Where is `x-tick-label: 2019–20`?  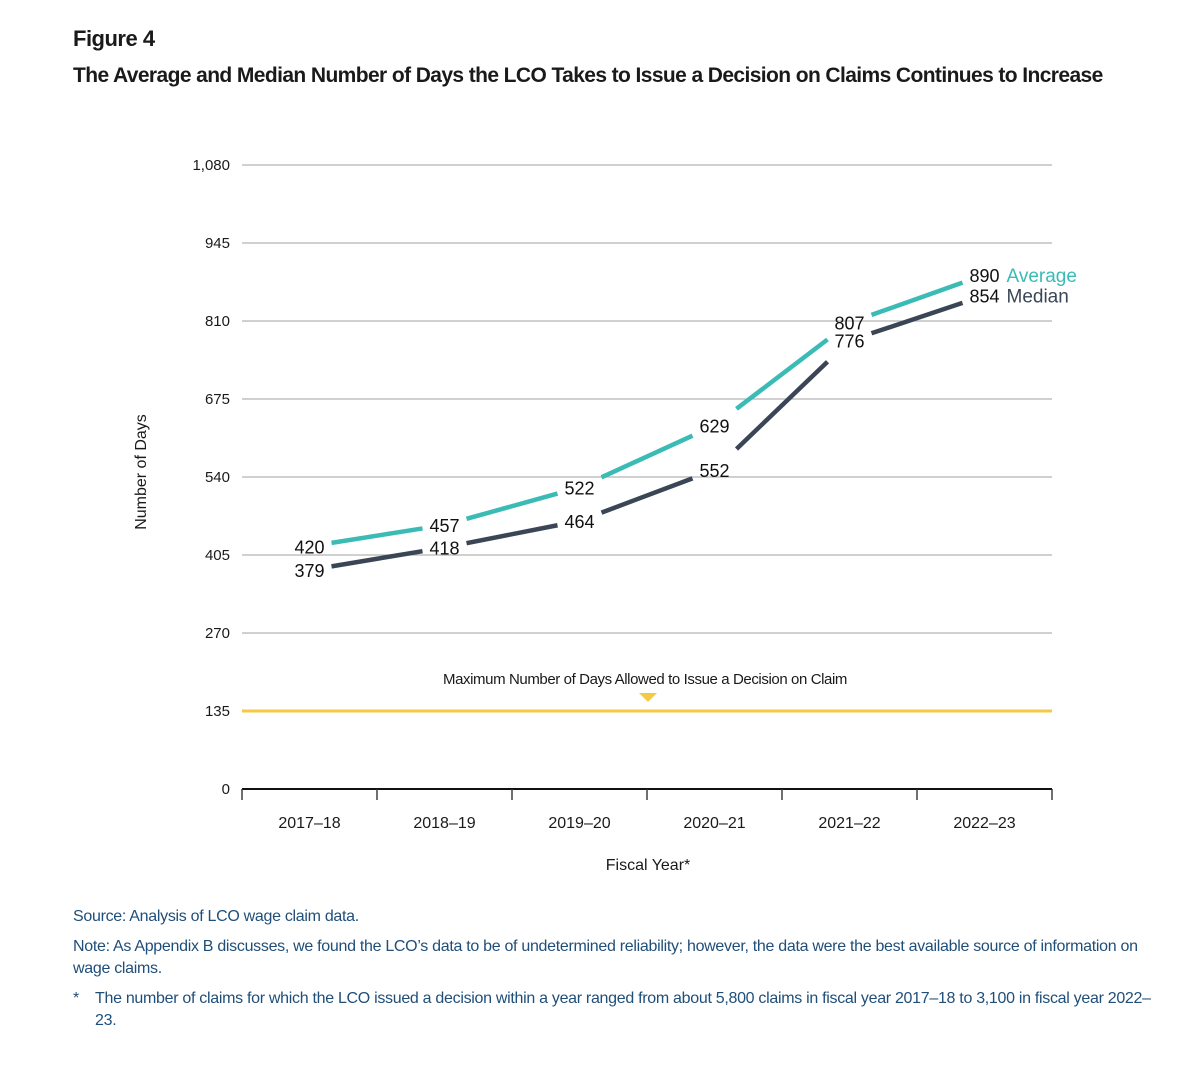
x-tick-label: 2019–20 is located at coordinates (579, 823).